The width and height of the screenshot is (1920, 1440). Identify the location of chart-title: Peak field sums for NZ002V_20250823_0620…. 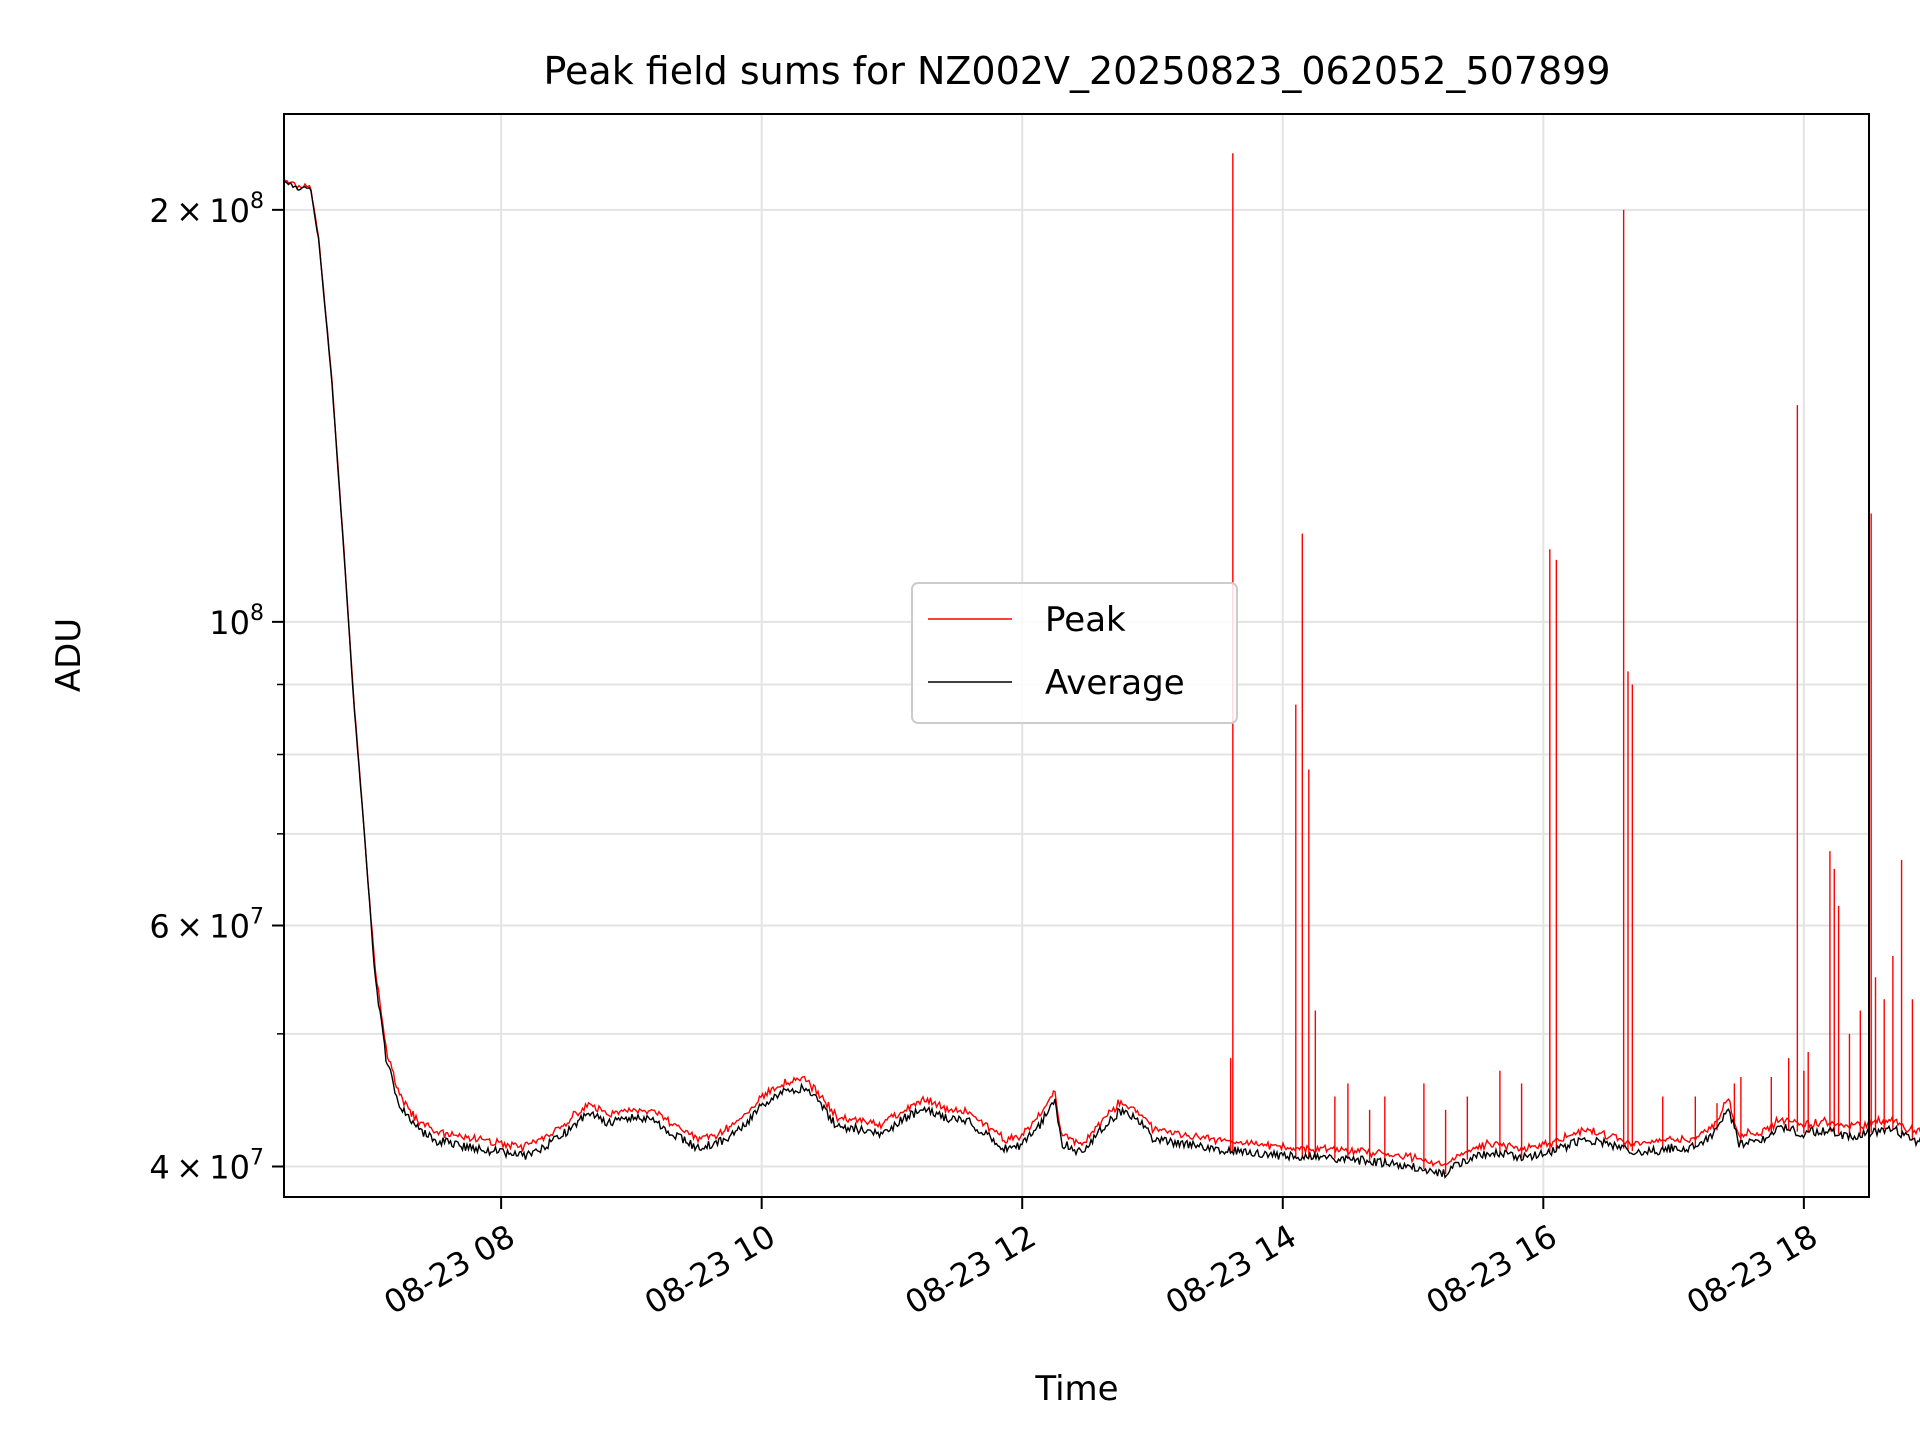
(1076, 71).